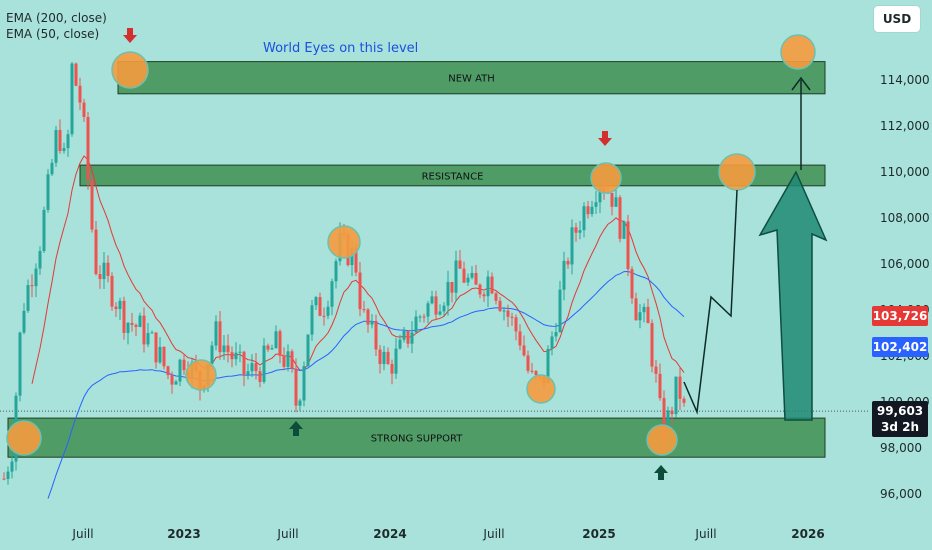 The image size is (932, 550). Describe the element at coordinates (710, 302) in the screenshot. I see `projection-path` at that location.